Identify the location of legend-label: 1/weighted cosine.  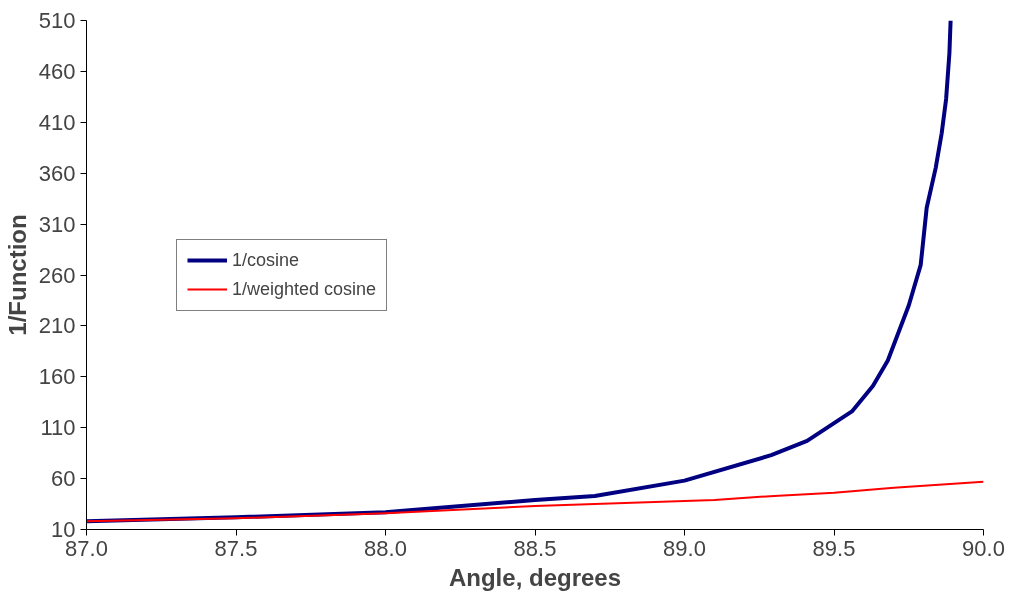
(304, 289).